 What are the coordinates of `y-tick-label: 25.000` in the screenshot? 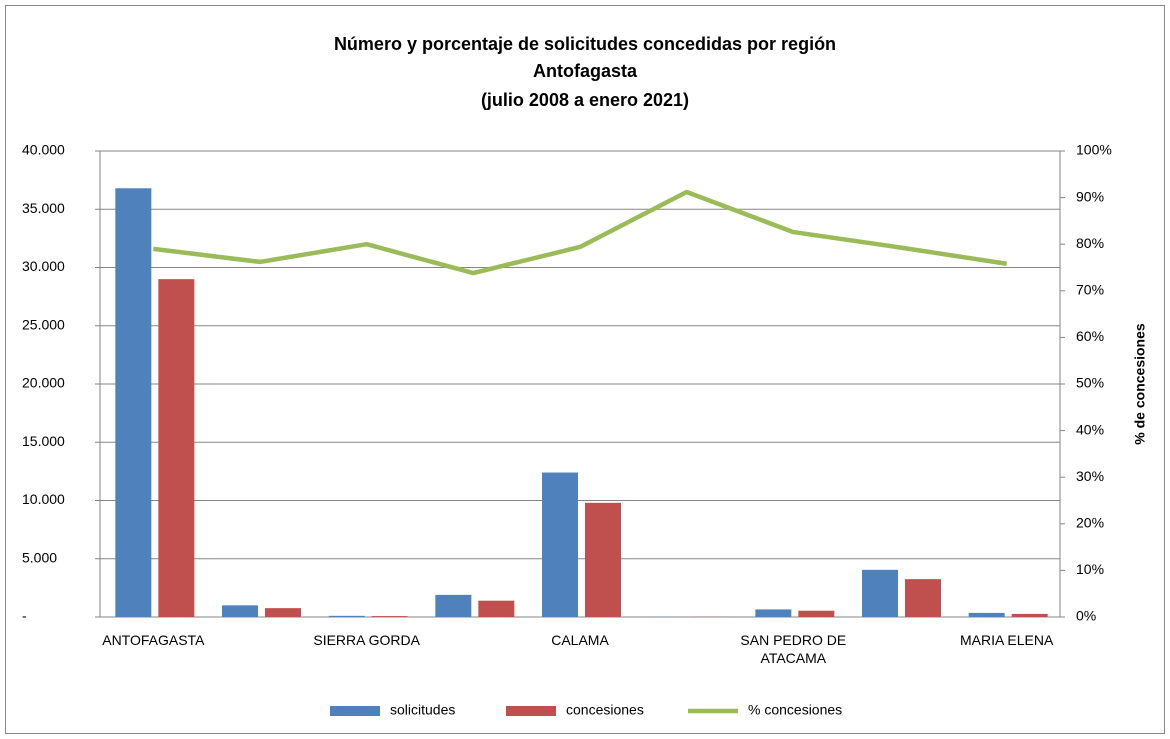 It's located at (43, 324).